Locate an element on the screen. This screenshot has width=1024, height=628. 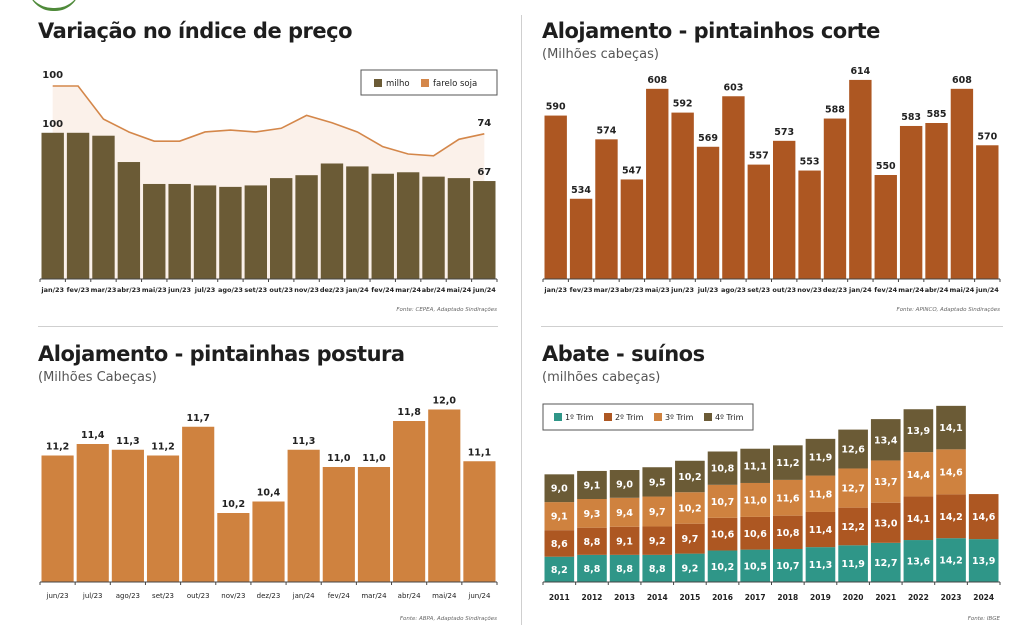
bar-out/23 is located at coordinates (784, 209).